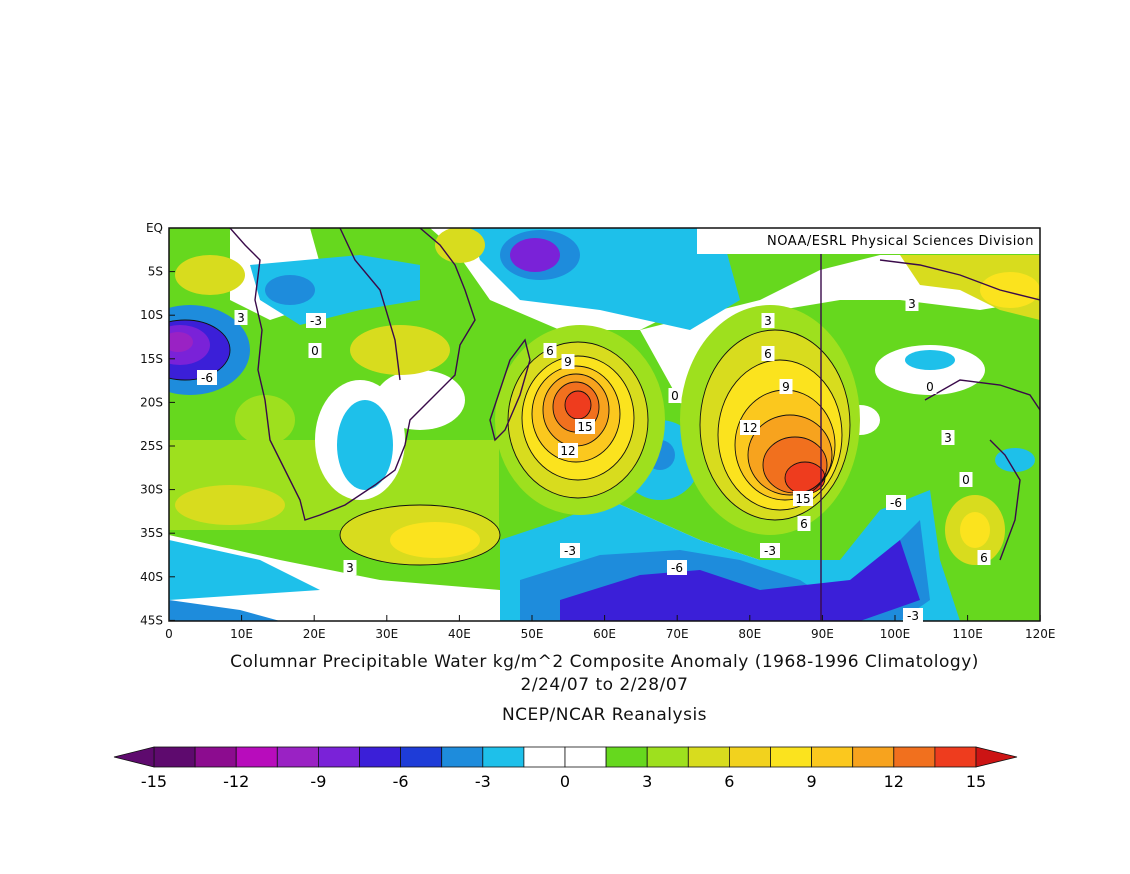 The width and height of the screenshot is (1130, 874). Describe the element at coordinates (314, 634) in the screenshot. I see `lon-label: 20E` at that location.